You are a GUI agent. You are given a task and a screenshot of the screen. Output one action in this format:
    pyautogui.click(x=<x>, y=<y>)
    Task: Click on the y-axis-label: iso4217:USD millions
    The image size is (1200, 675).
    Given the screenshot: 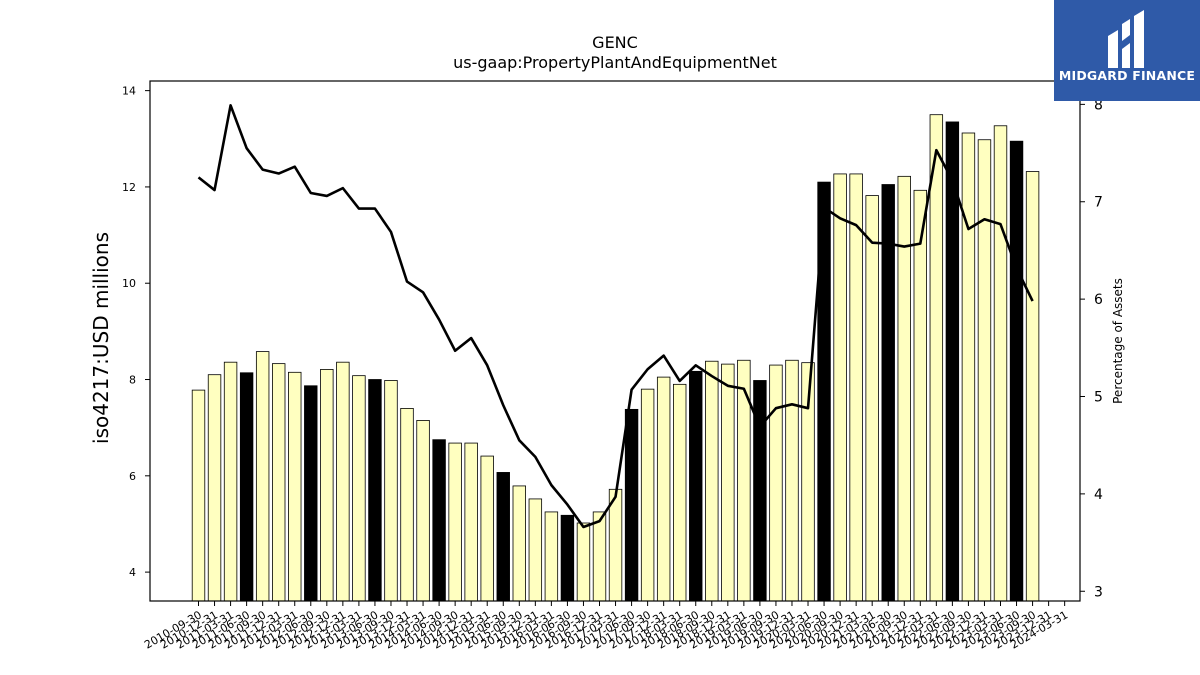 What is the action you would take?
    pyautogui.click(x=101, y=338)
    